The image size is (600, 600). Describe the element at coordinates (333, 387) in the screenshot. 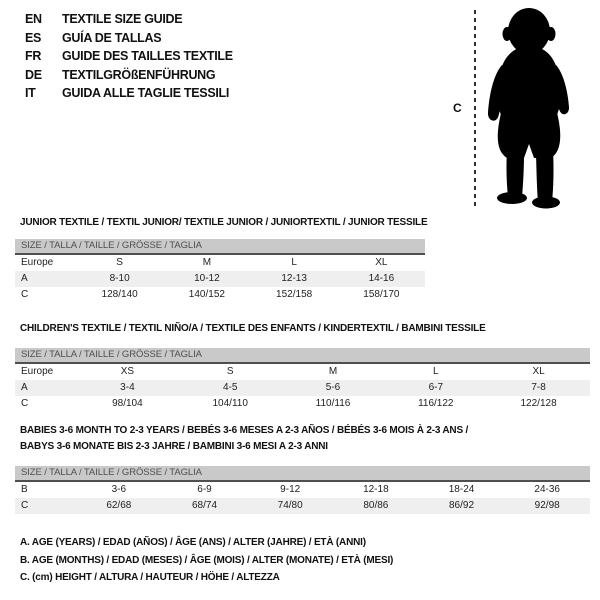

I see `age-cell: 5-6` at that location.